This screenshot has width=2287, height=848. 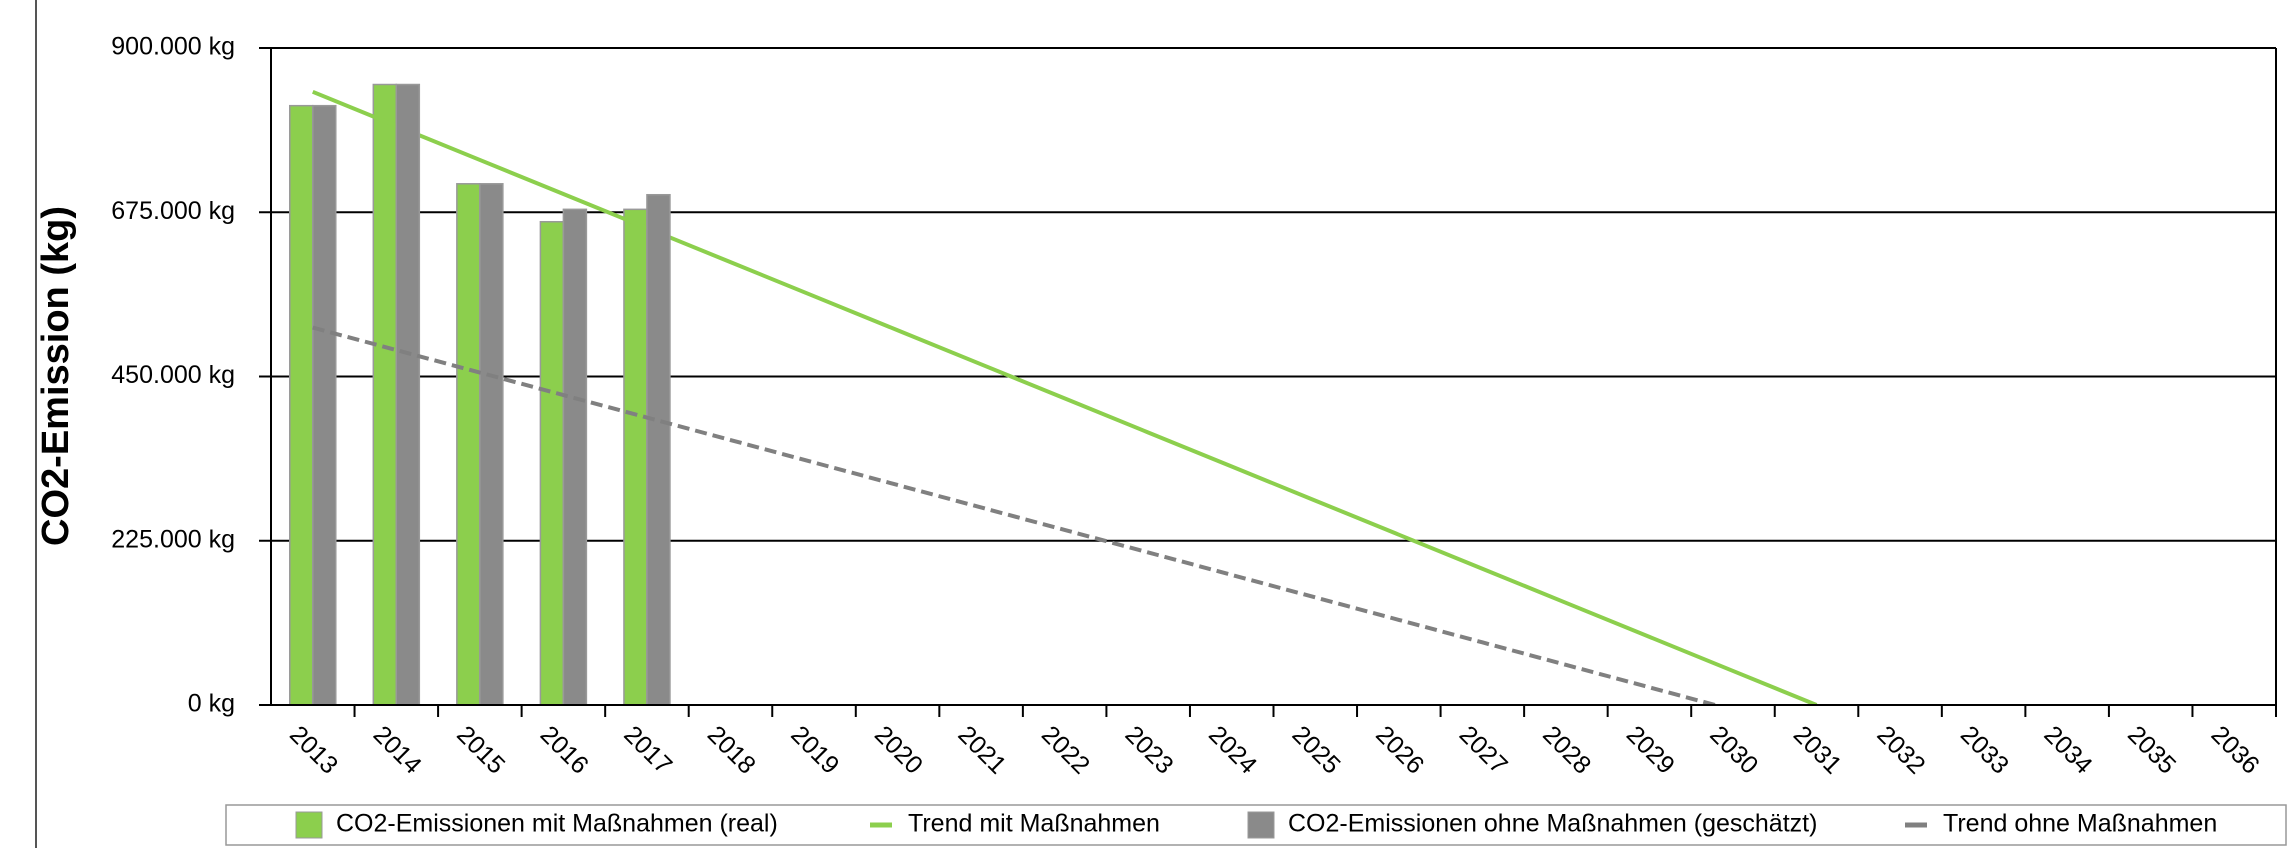 I want to click on x-tick-label: 2030, so click(x=1733, y=749).